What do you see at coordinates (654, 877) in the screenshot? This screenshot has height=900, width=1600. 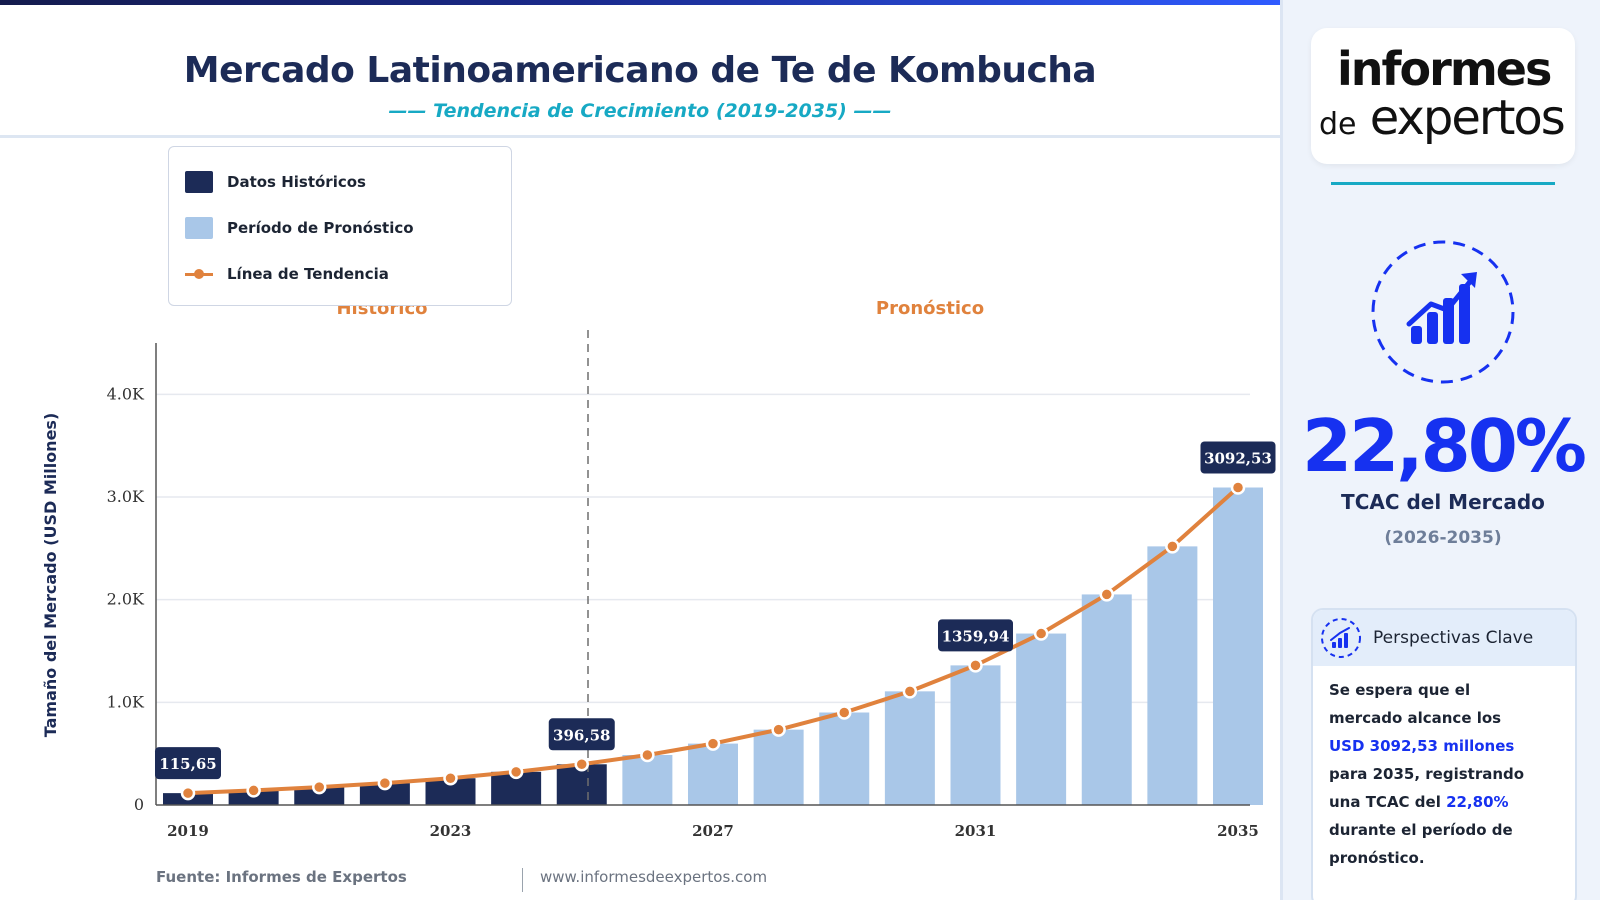 I see `website-link: www.informesdeexpertos.com` at bounding box center [654, 877].